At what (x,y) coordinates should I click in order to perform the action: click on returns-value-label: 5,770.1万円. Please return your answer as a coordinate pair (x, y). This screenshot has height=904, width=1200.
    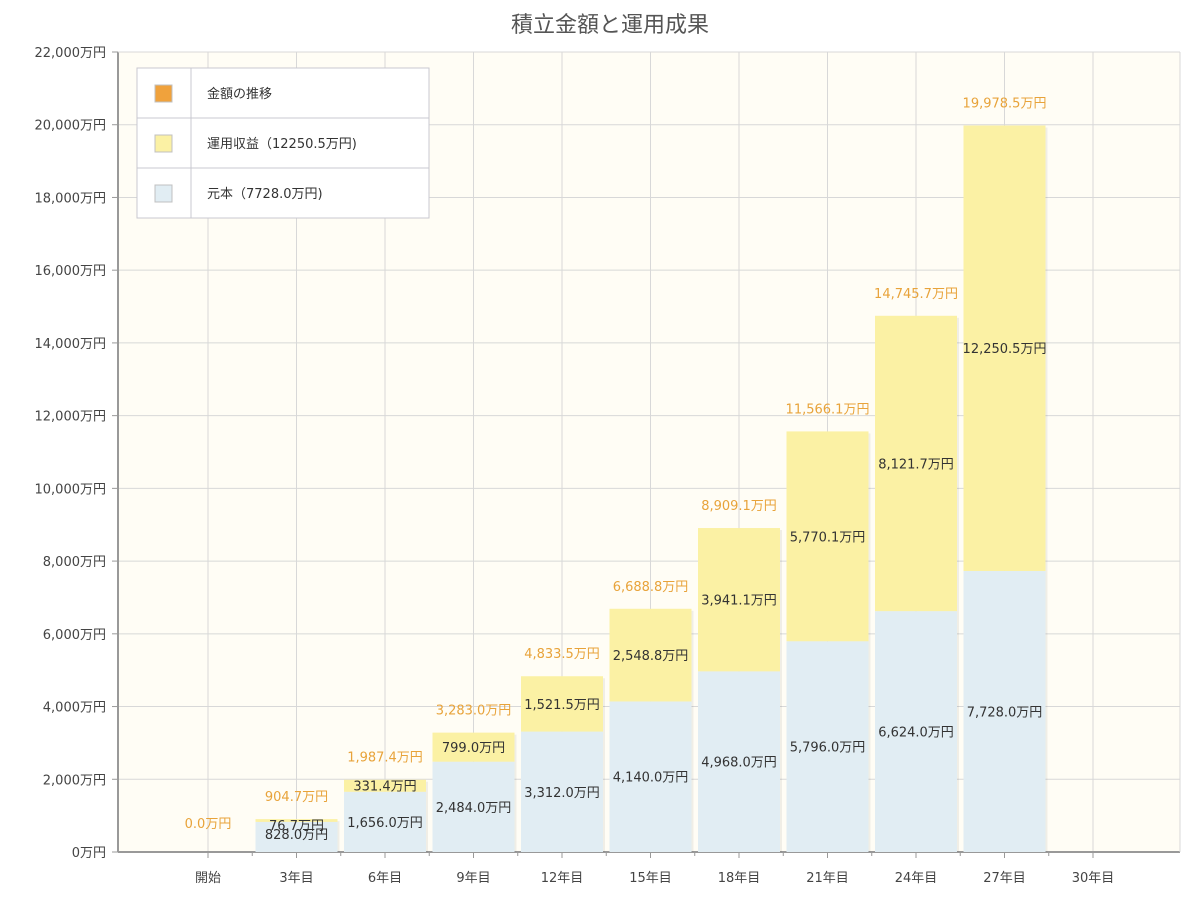
    Looking at the image, I should click on (828, 537).